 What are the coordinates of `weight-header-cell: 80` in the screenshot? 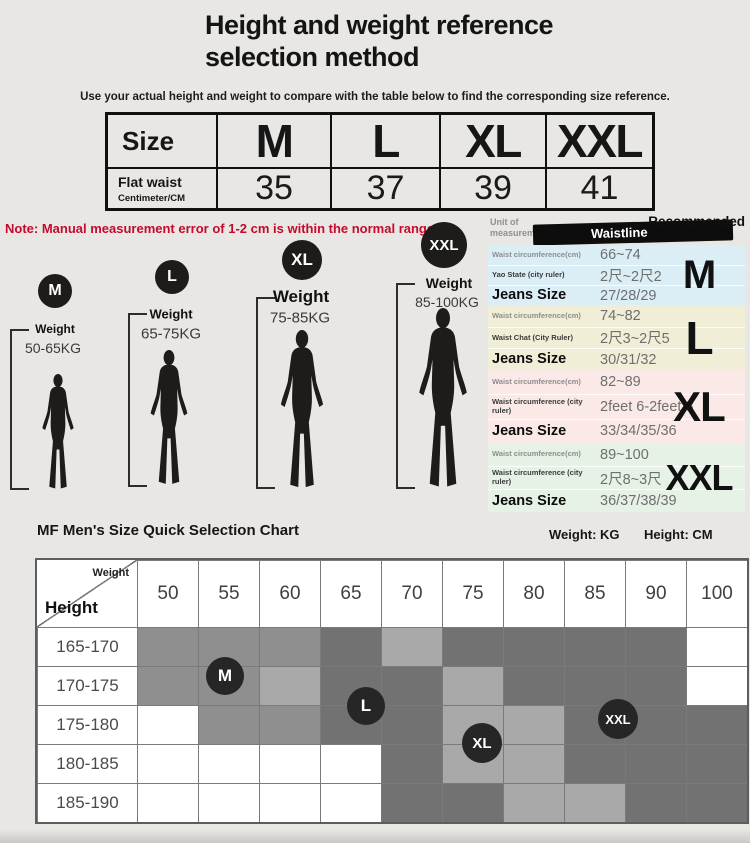 It's located at (533, 593).